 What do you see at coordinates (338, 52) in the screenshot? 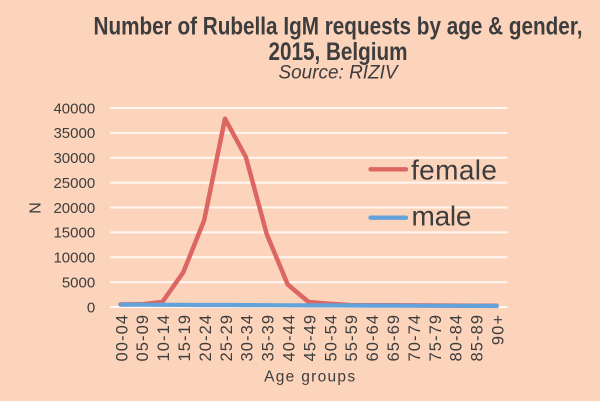
I see `svg-text: 2015, Belgium` at bounding box center [338, 52].